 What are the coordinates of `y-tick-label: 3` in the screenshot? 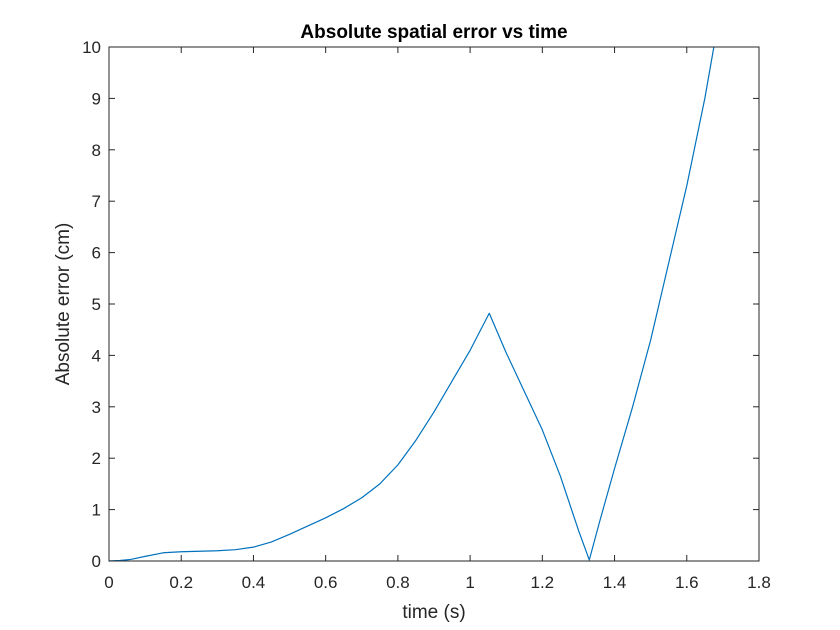 It's located at (96, 407).